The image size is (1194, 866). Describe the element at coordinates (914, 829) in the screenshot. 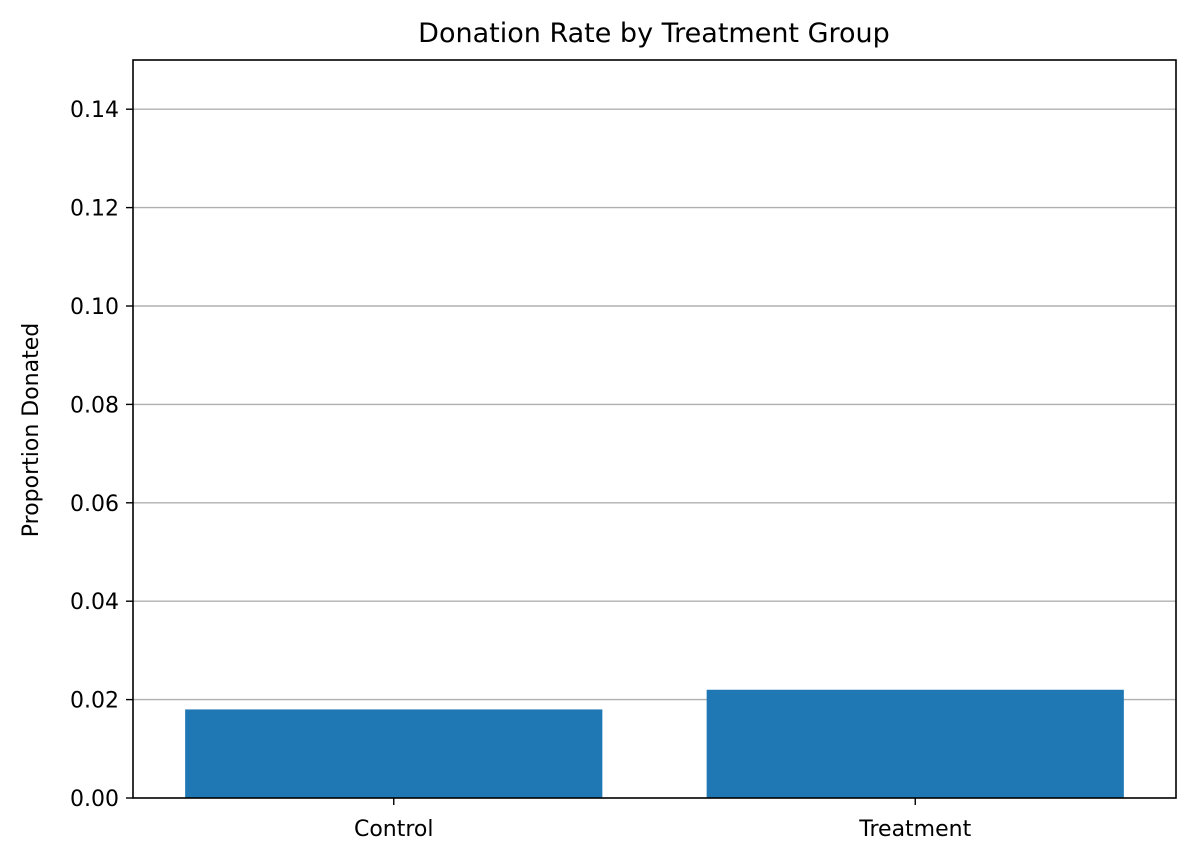

I see `x-tick-label: Treatment` at that location.